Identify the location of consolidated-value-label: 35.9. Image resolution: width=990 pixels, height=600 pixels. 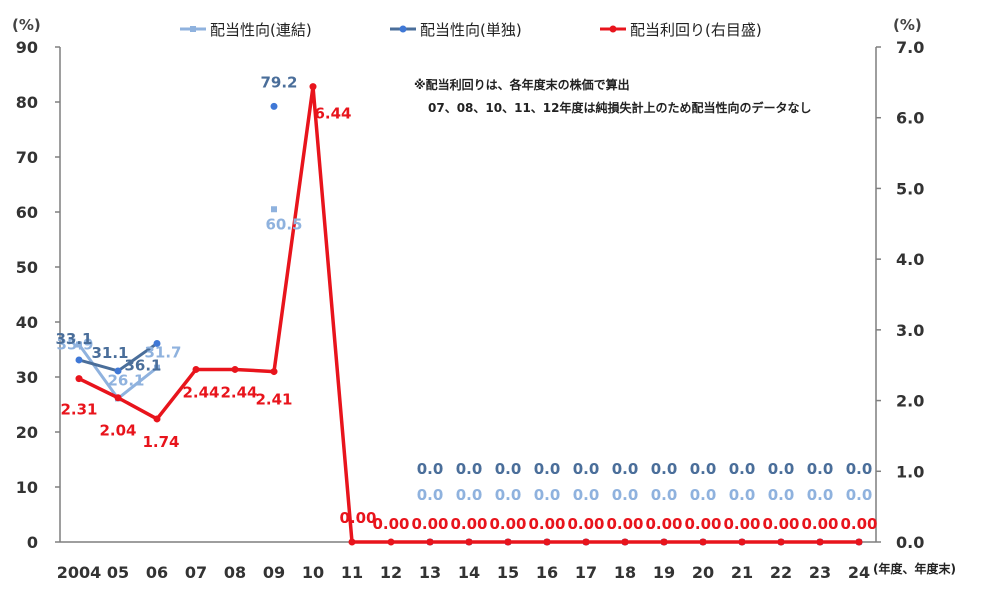
(74, 345).